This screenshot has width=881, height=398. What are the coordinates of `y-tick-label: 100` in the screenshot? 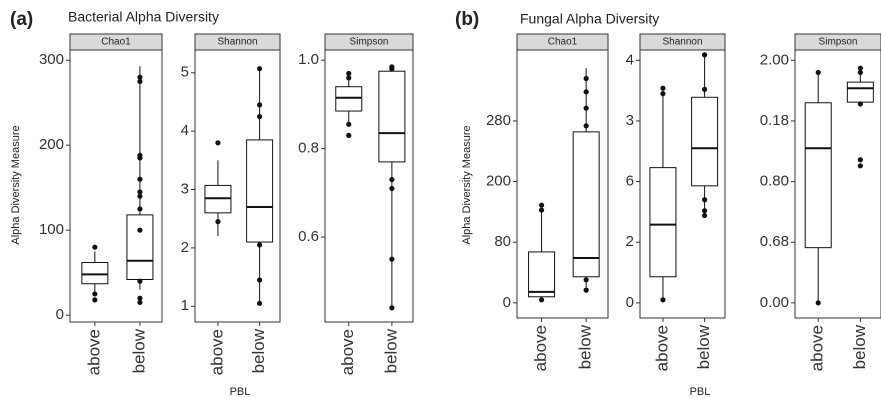 It's located at (51, 229).